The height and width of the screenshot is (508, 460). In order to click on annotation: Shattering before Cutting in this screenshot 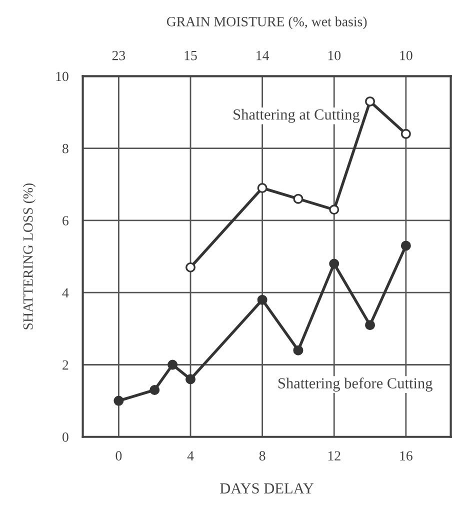, I will do `click(355, 385)`.